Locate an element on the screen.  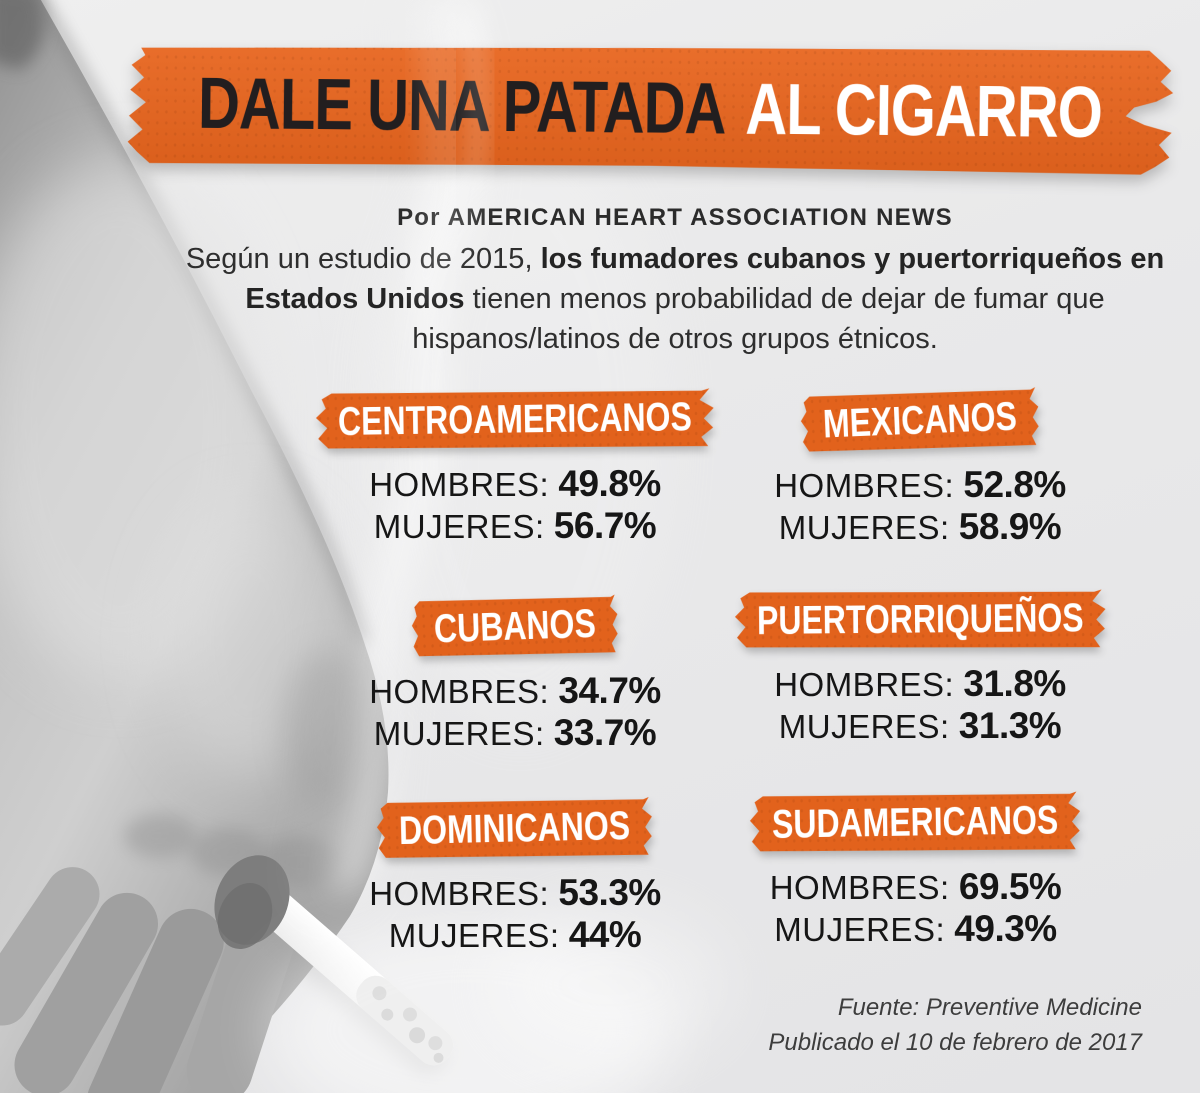
group-tape: MEXICANOS is located at coordinates (920, 421).